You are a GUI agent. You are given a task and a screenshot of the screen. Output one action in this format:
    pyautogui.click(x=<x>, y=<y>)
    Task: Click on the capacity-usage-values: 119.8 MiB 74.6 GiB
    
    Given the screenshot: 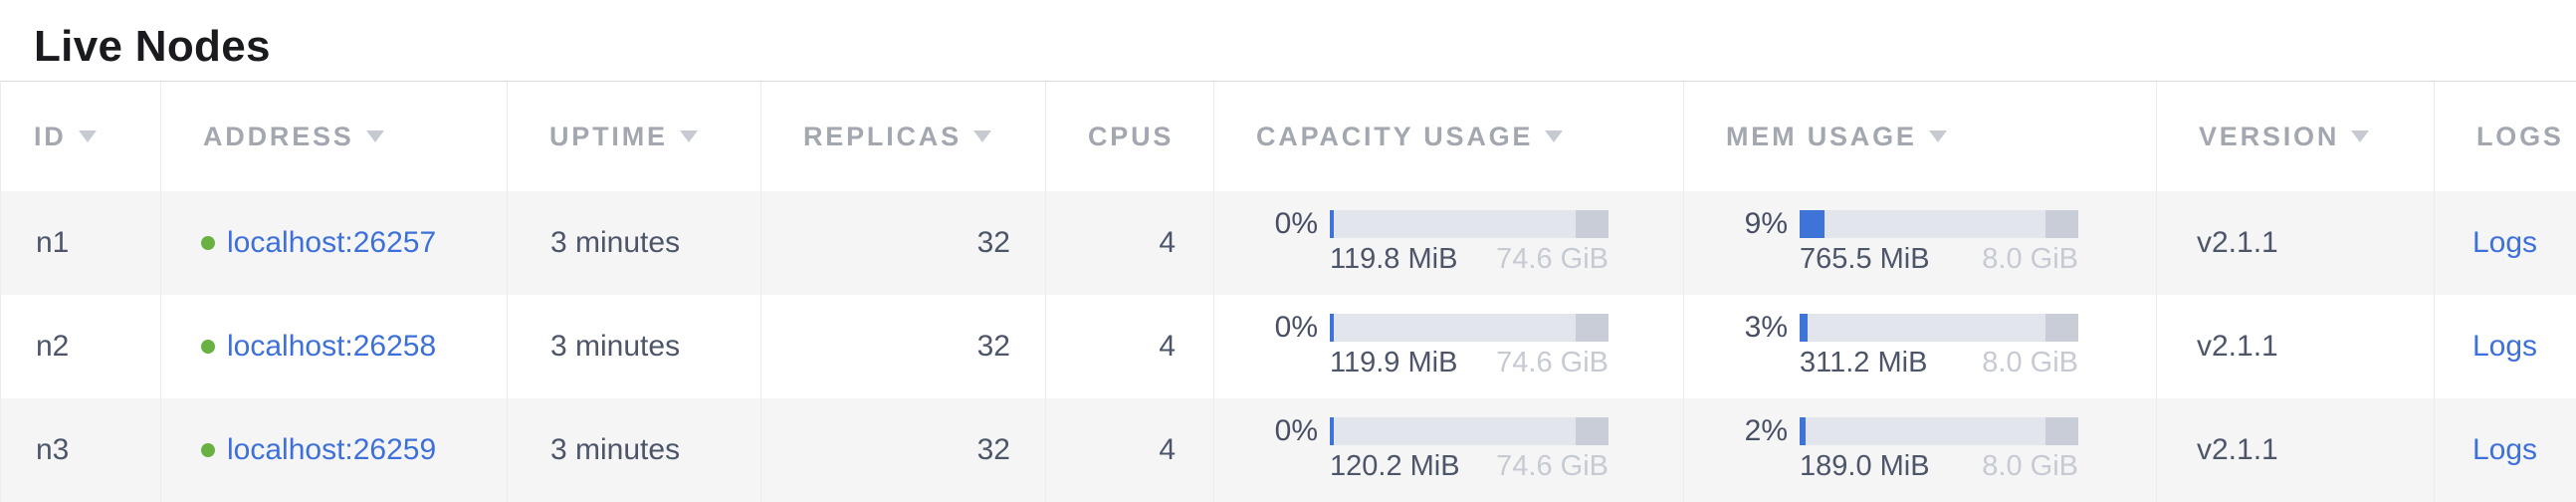 What is the action you would take?
    pyautogui.click(x=1469, y=259)
    